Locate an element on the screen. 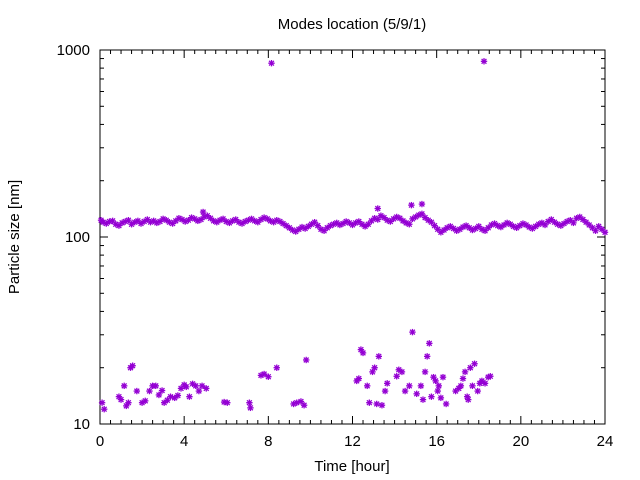  y-axis-label: Particle size [nm] is located at coordinates (14, 237).